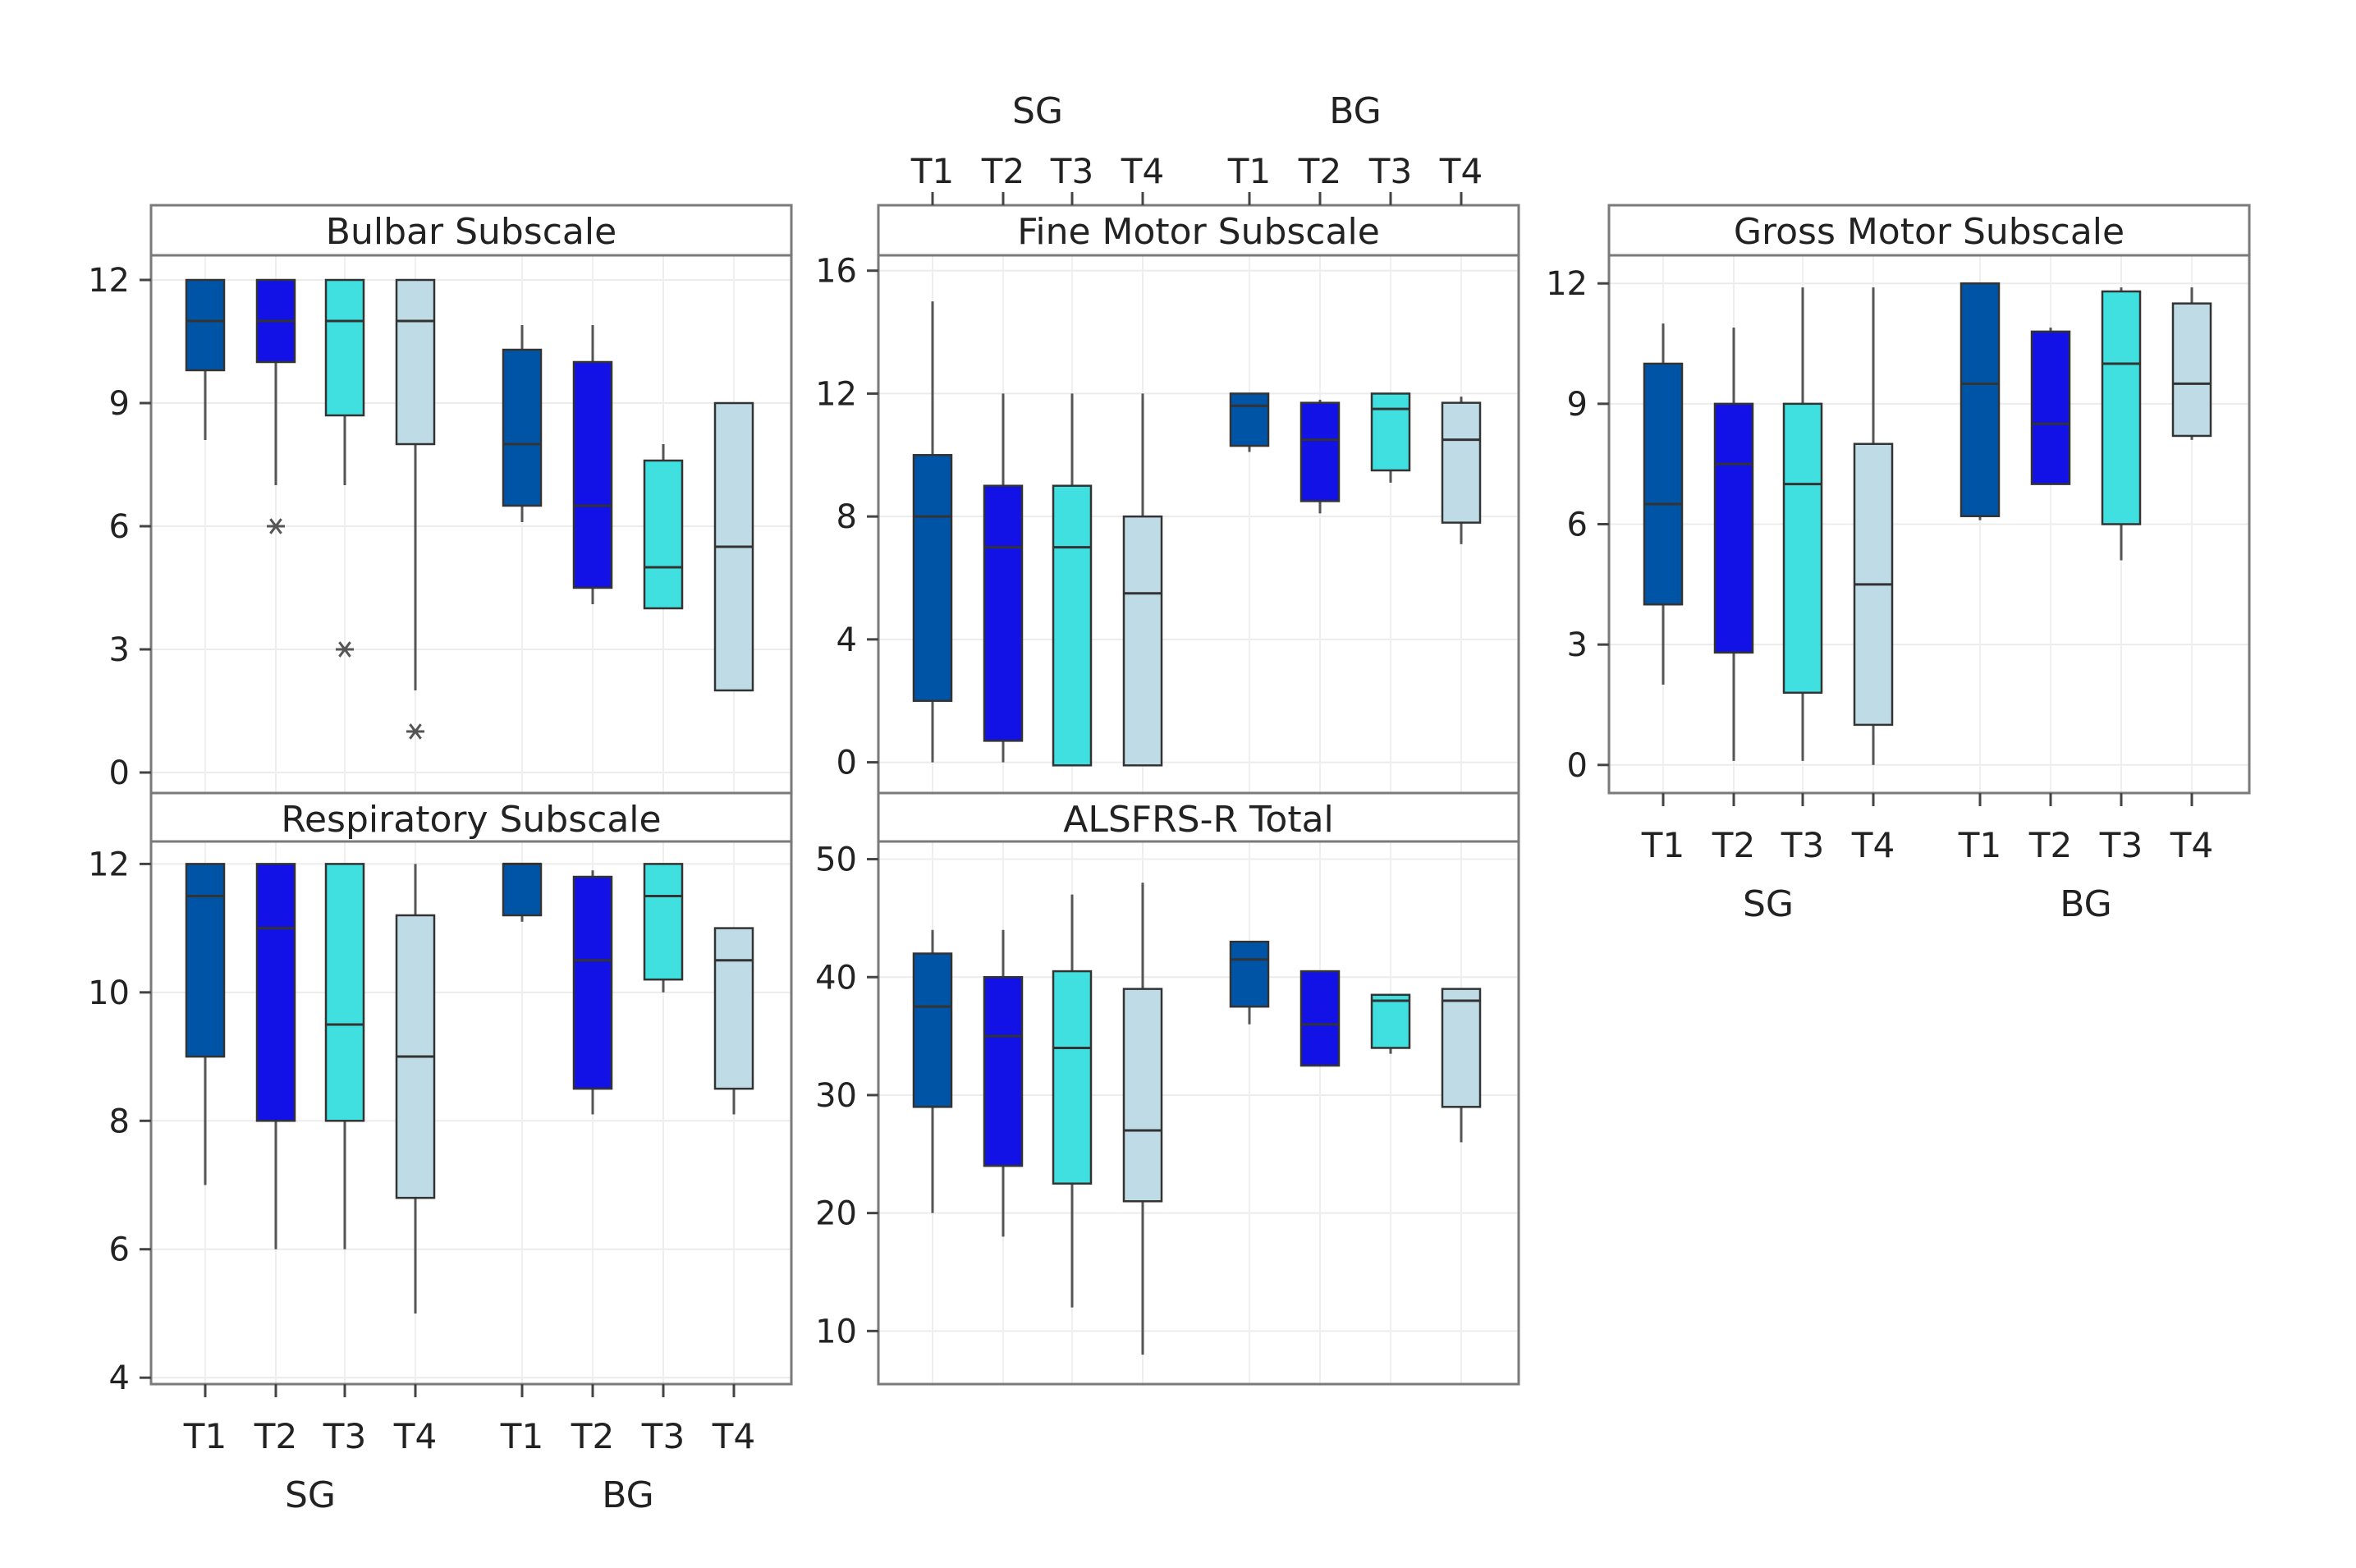 Image resolution: width=2356 pixels, height=1568 pixels. I want to click on plot-frame, so click(1198, 1113).